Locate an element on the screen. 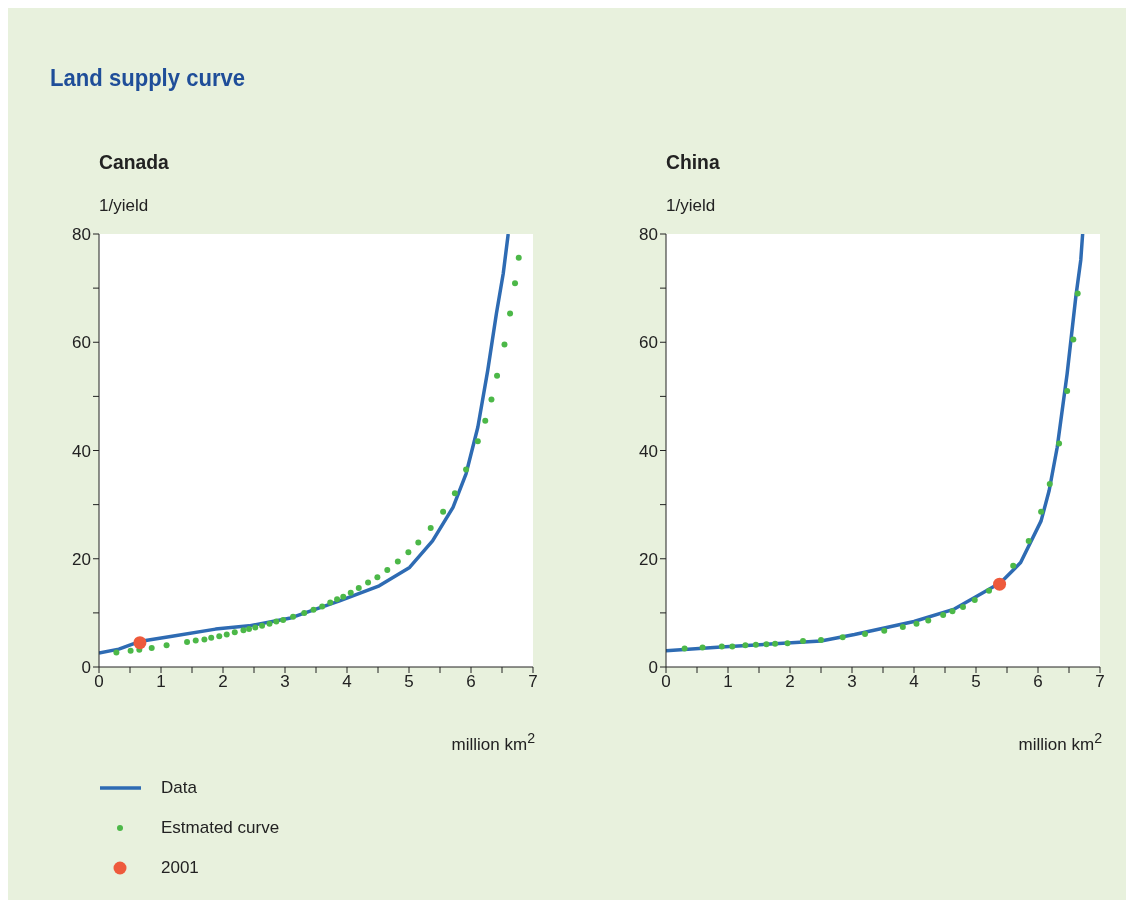 The height and width of the screenshot is (908, 1134). x-tick-label: 4 is located at coordinates (347, 682).